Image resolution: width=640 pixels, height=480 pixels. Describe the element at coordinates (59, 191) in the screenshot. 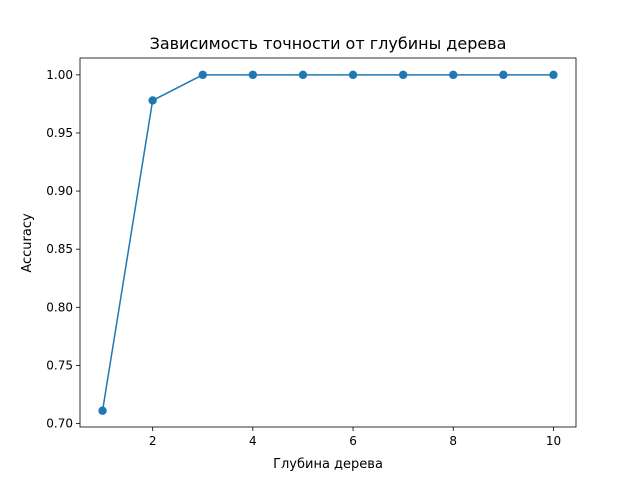

I see `y-tick-label: 0.90` at that location.